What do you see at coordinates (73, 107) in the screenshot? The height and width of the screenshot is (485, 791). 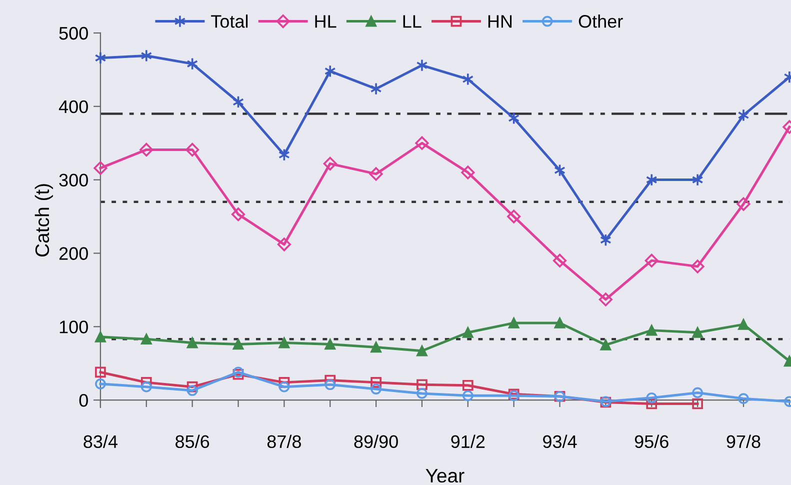 I see `y-tick-label: 400` at bounding box center [73, 107].